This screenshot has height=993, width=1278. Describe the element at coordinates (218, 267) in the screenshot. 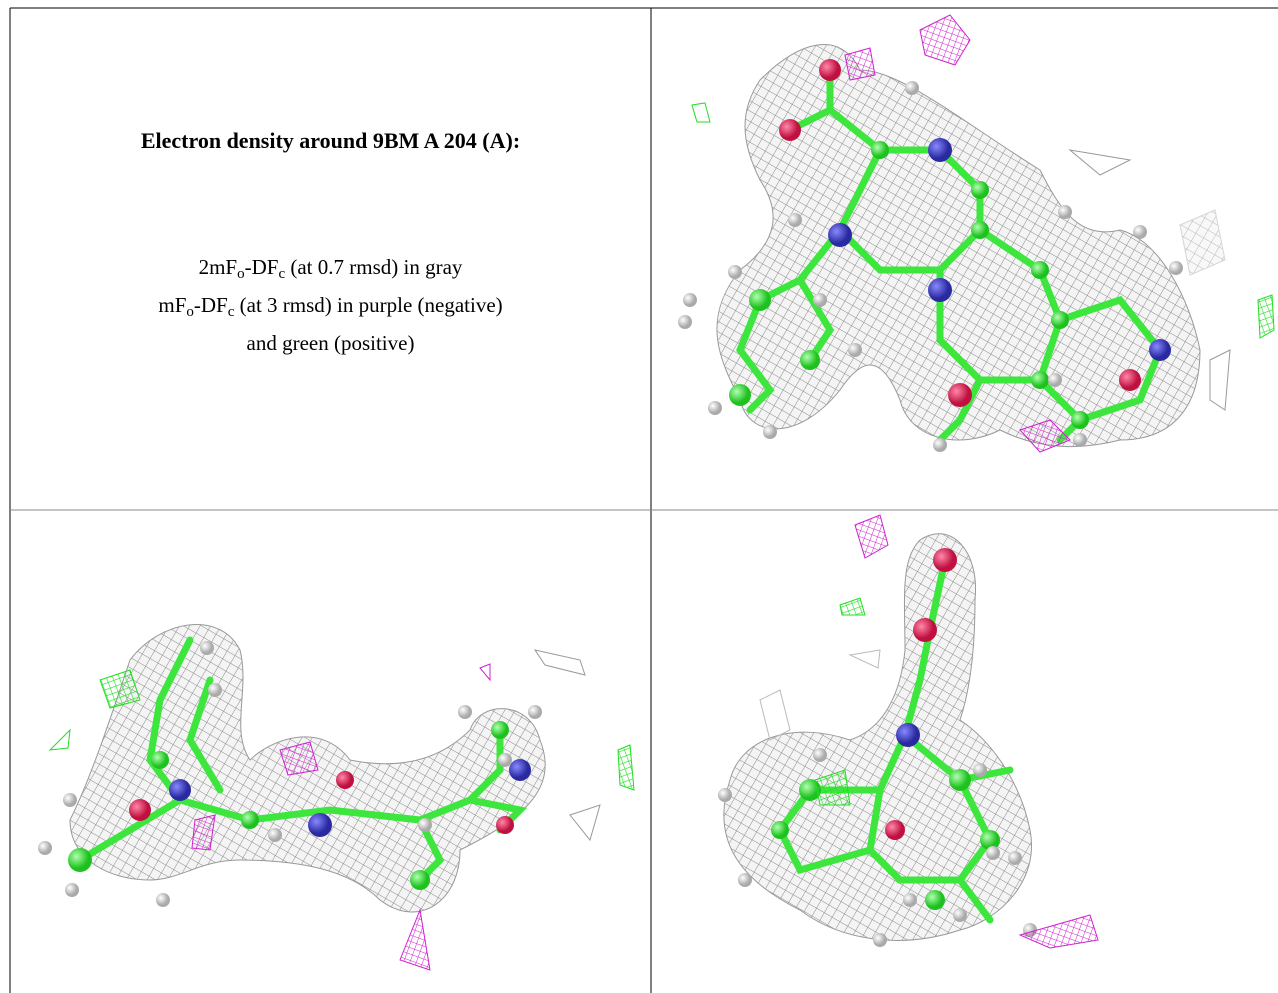

I see `caption-text: 2mF` at that location.